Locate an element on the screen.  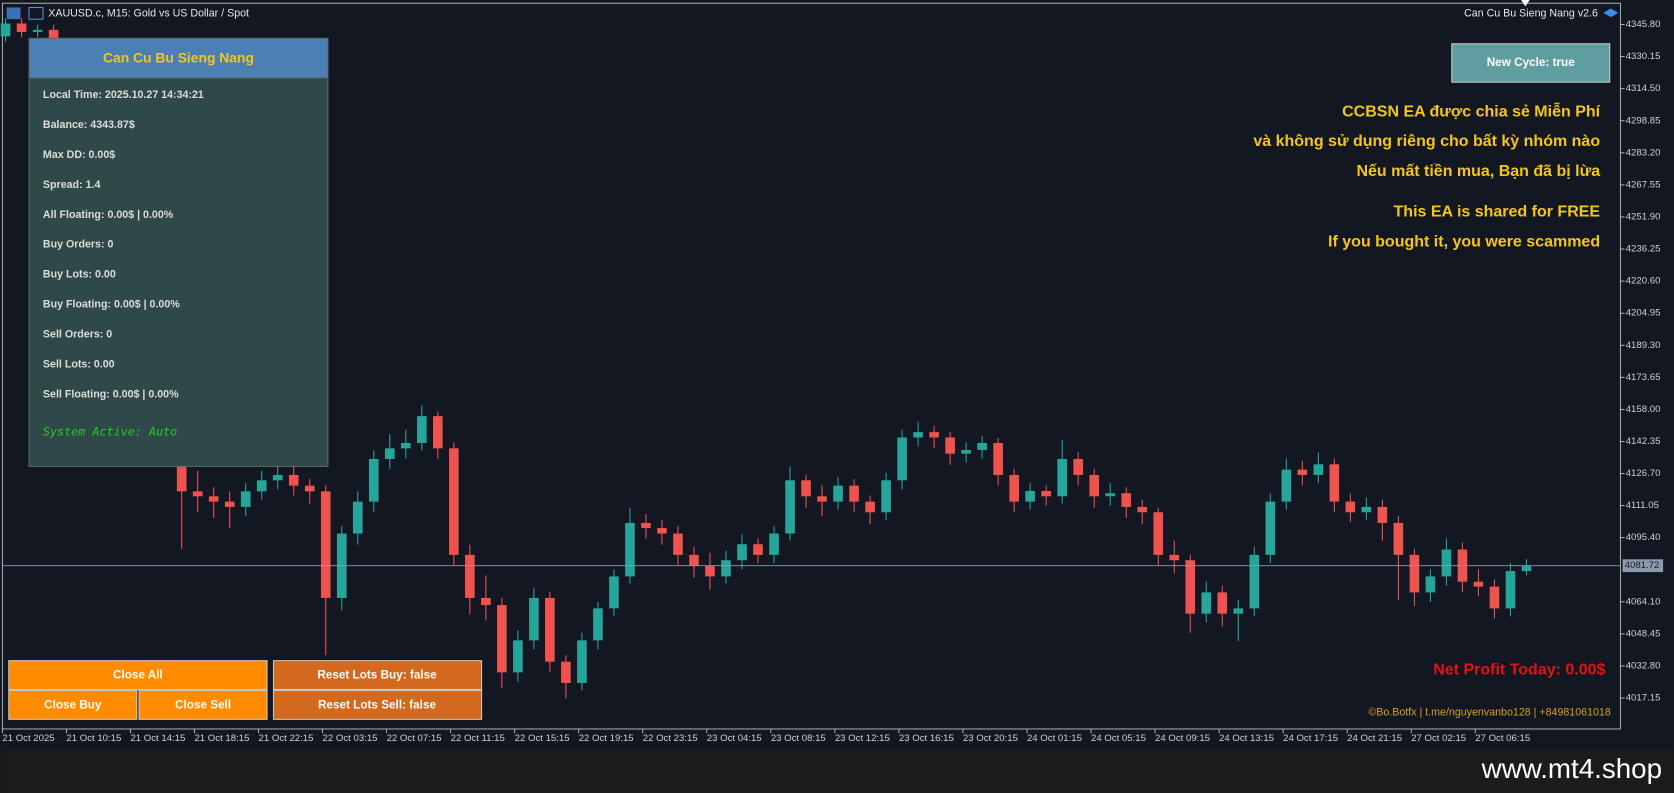
menu-icon is located at coordinates (13, 13).